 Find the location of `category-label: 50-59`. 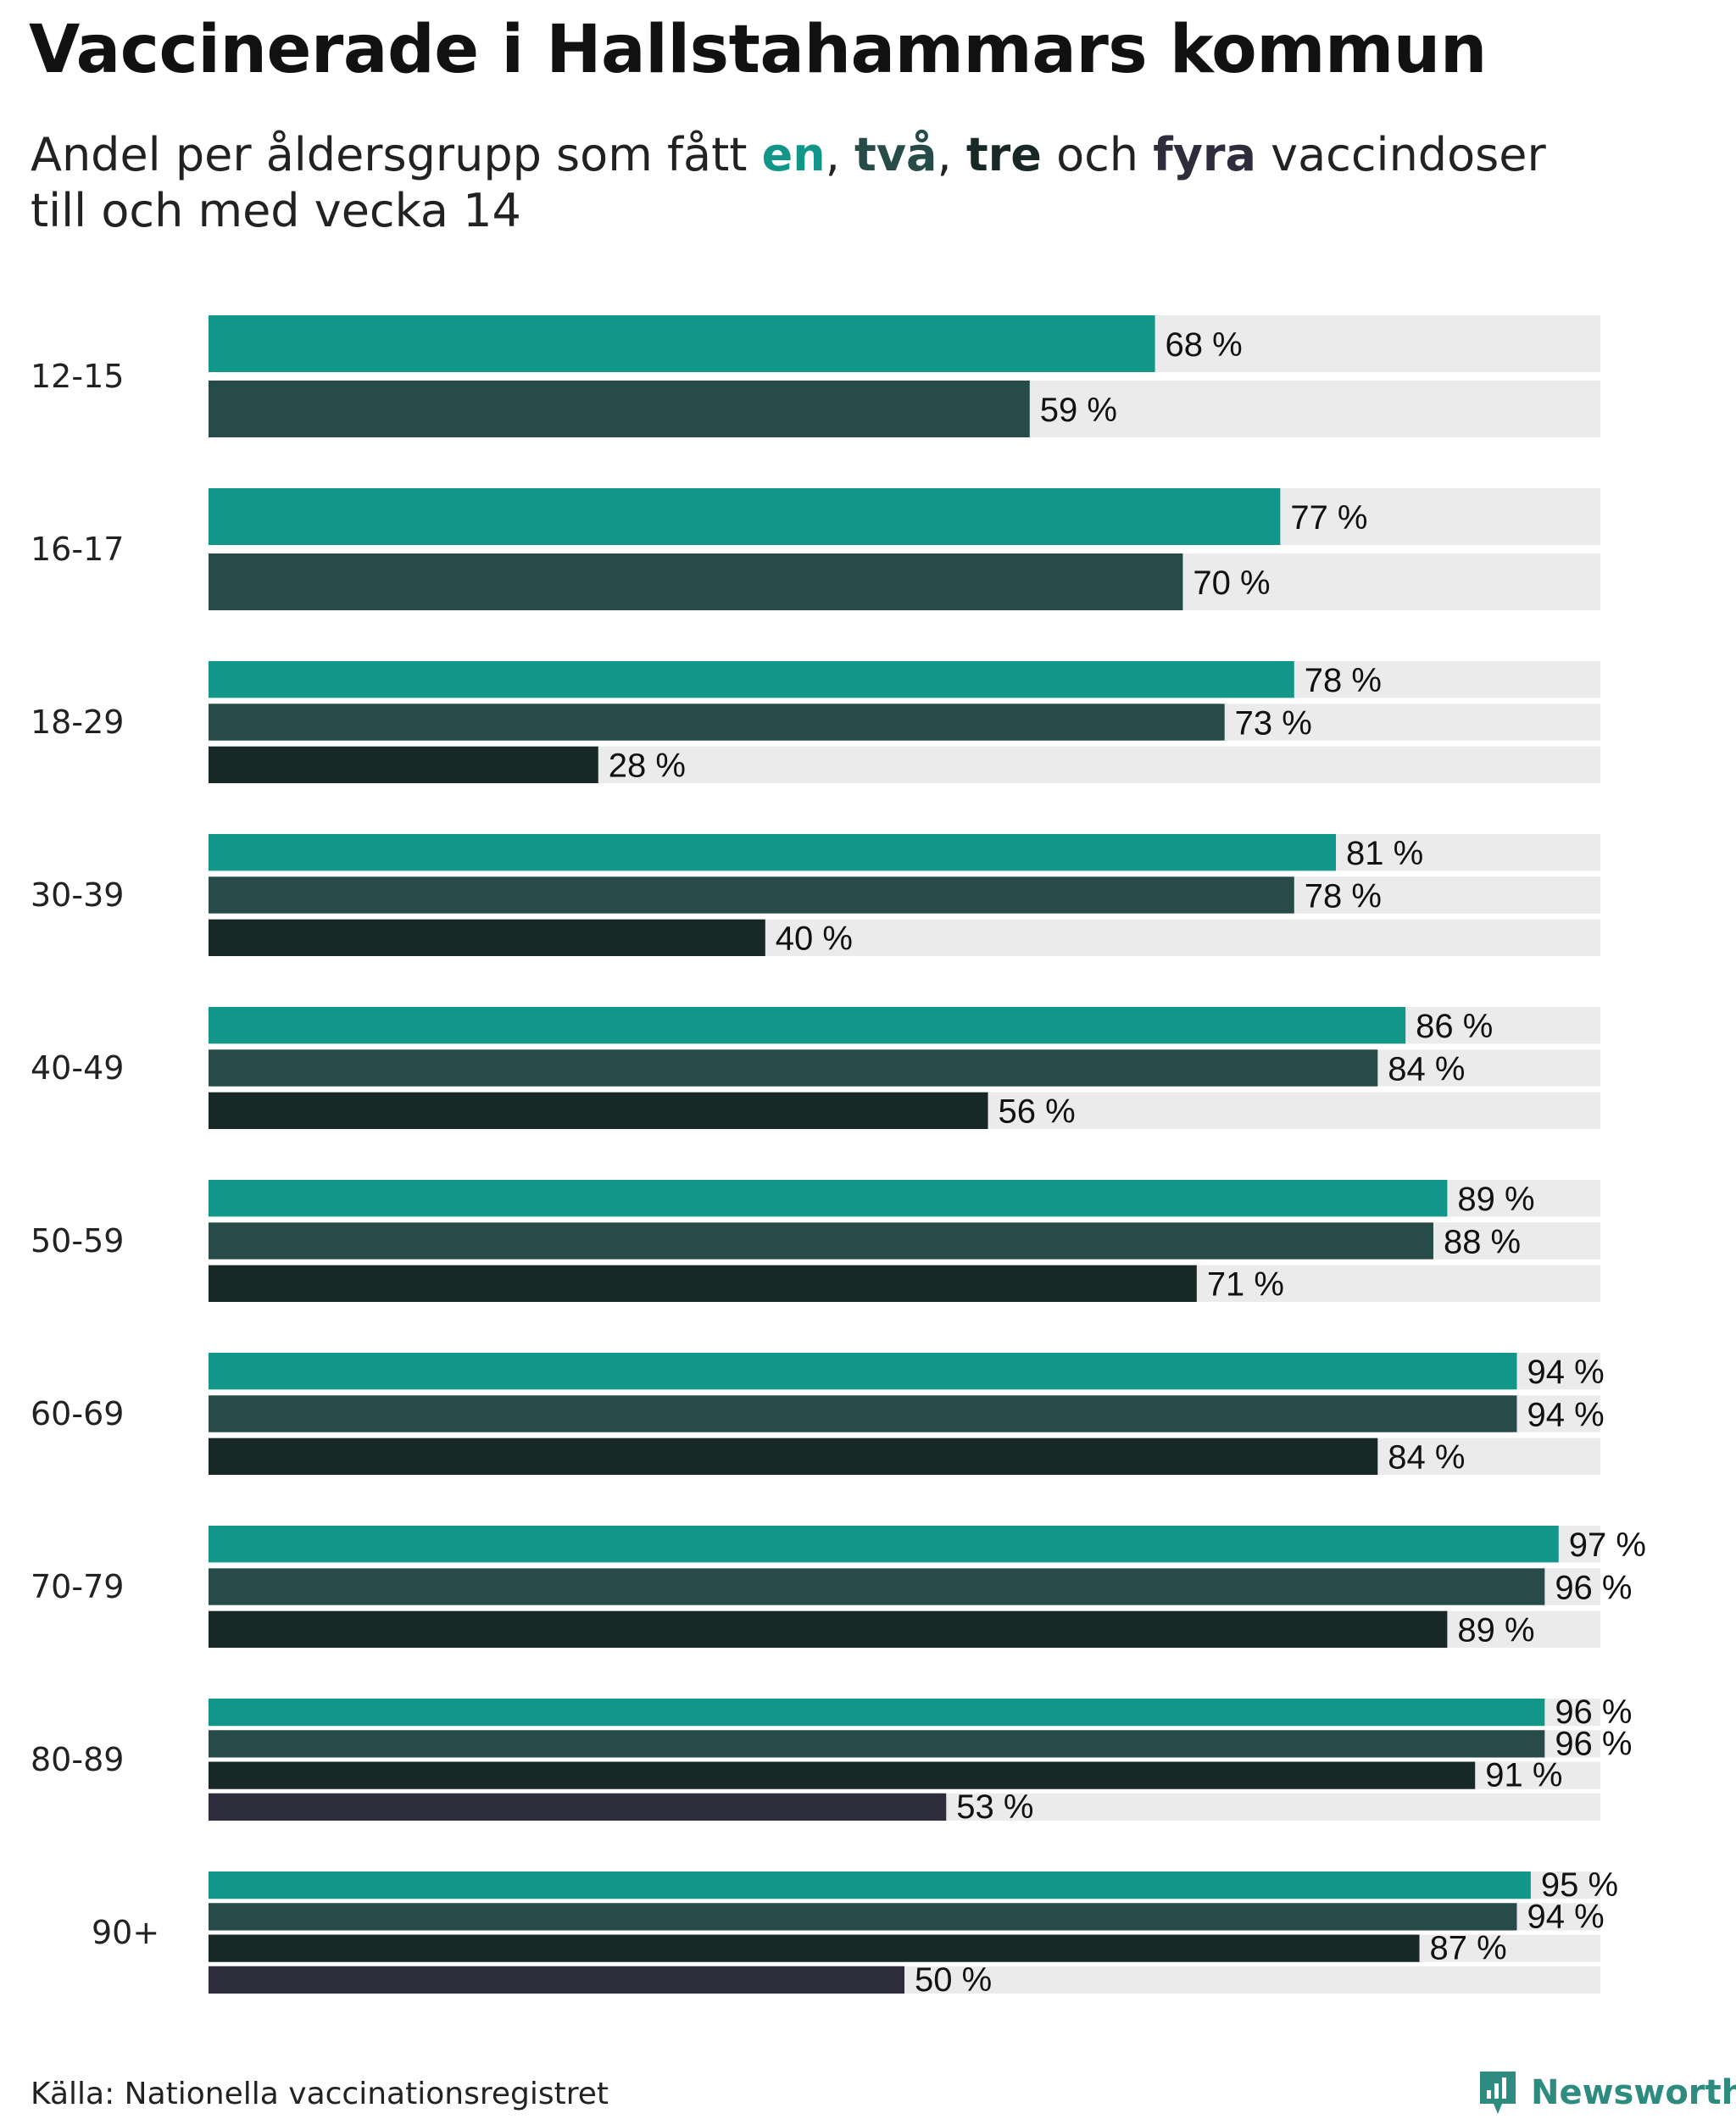

category-label: 50-59 is located at coordinates (77, 1241).